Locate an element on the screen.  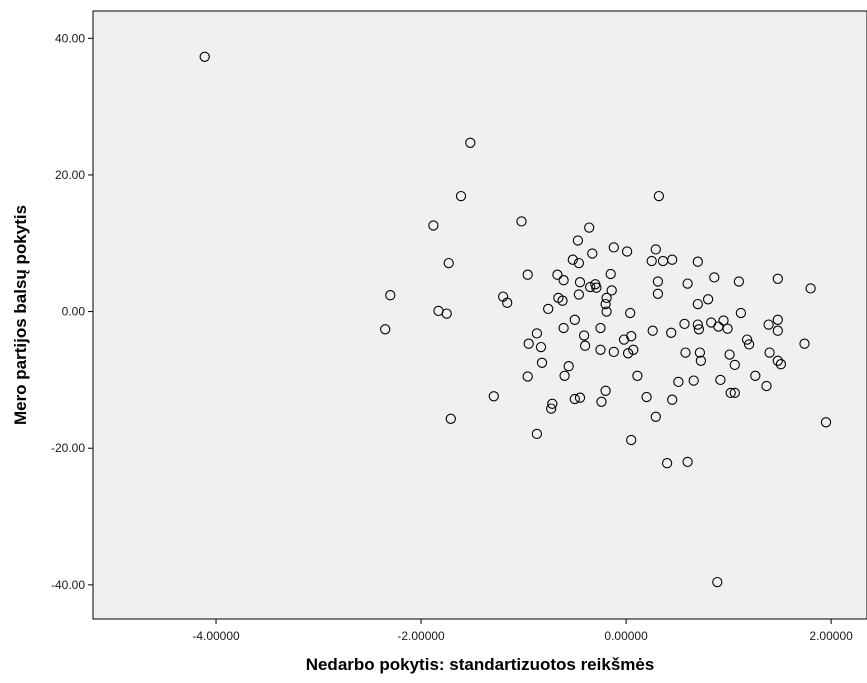
x-tick-label: 0.00000 is located at coordinates (626, 636).